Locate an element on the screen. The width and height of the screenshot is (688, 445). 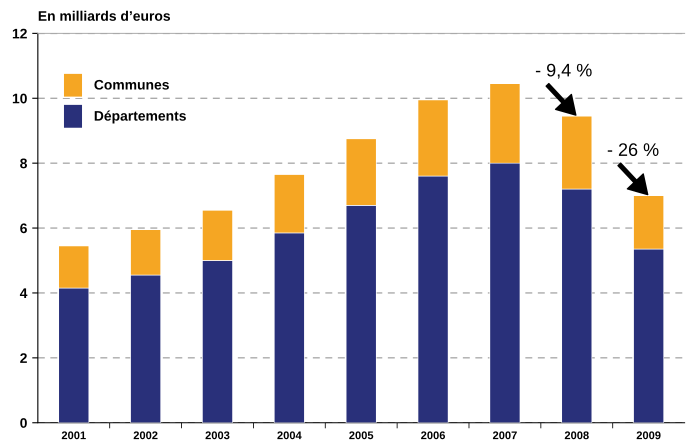
x-tick-label: 2001 is located at coordinates (74, 435).